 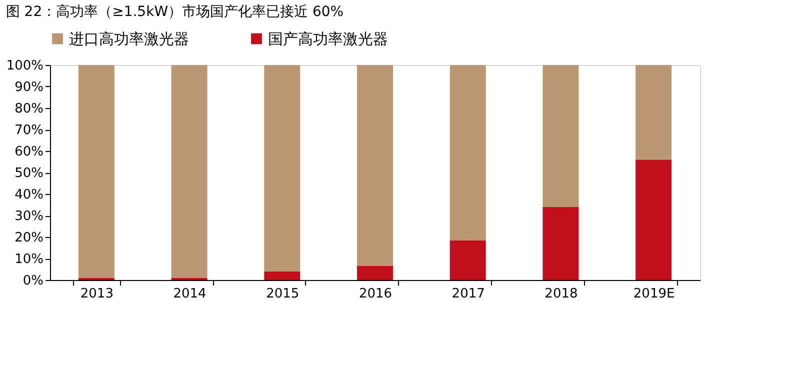 I want to click on y-tick-label: 80%, so click(x=29, y=109).